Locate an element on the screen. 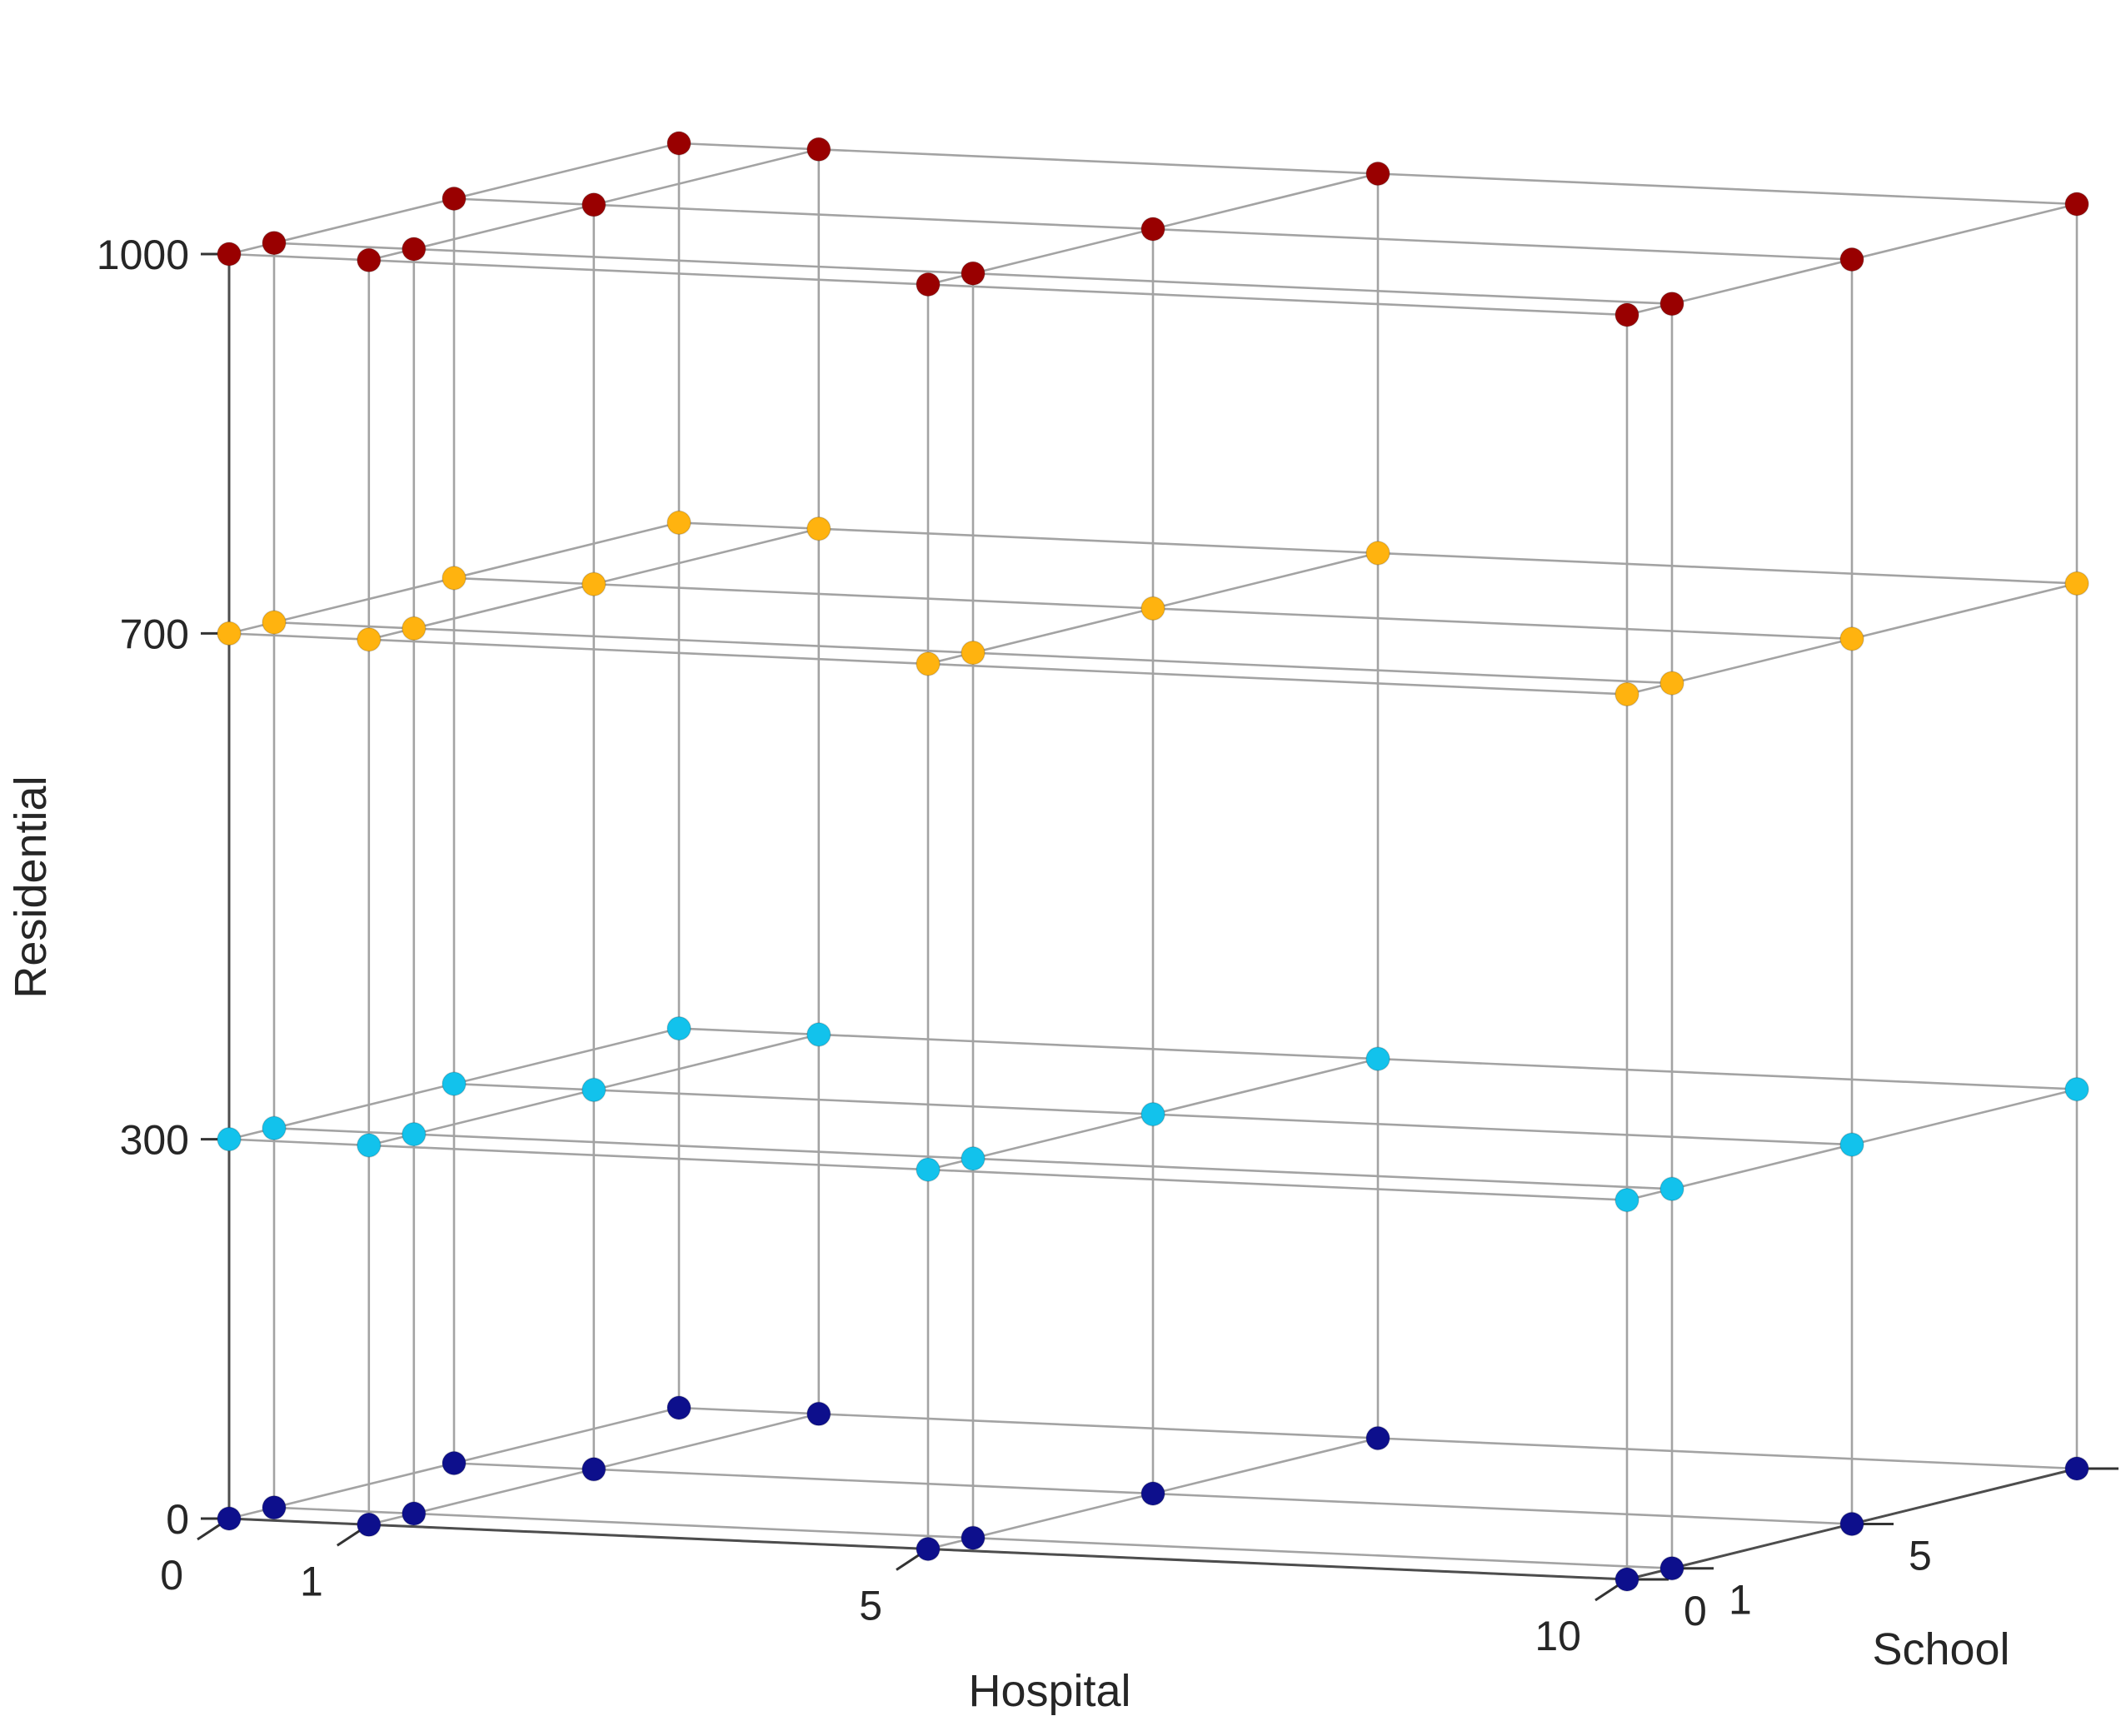 This screenshot has width=2121, height=1736. x-axis-label: Hospital is located at coordinates (1049, 1691).